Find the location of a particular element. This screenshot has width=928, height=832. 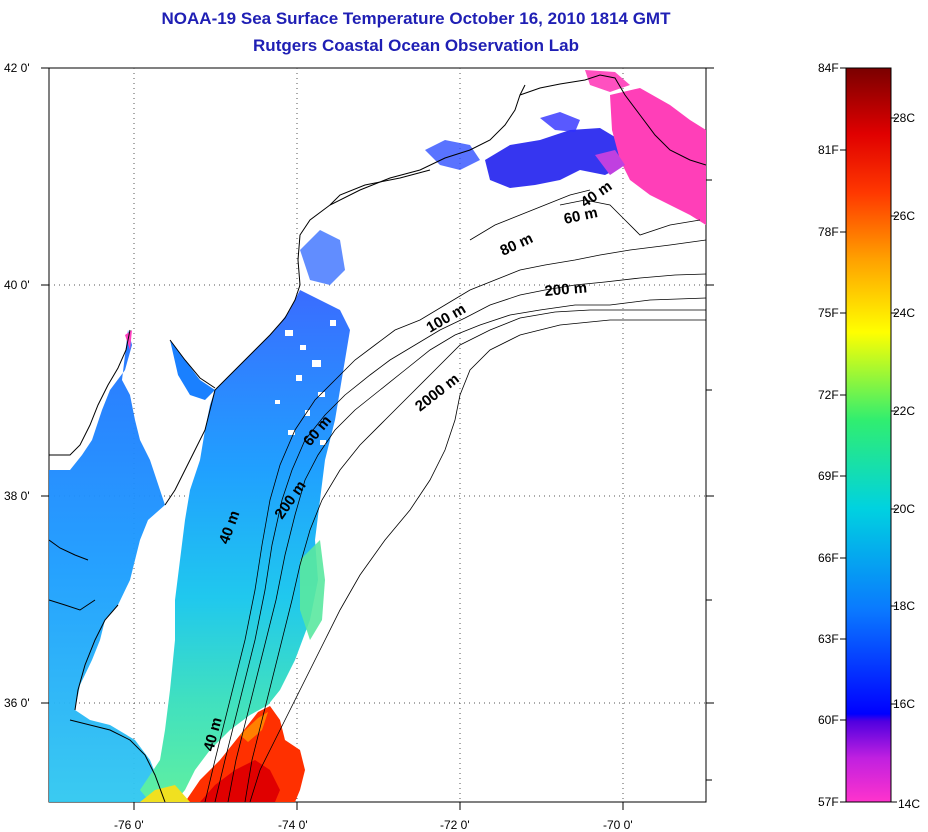

lon-label-74: -74 0' is located at coordinates (293, 825).